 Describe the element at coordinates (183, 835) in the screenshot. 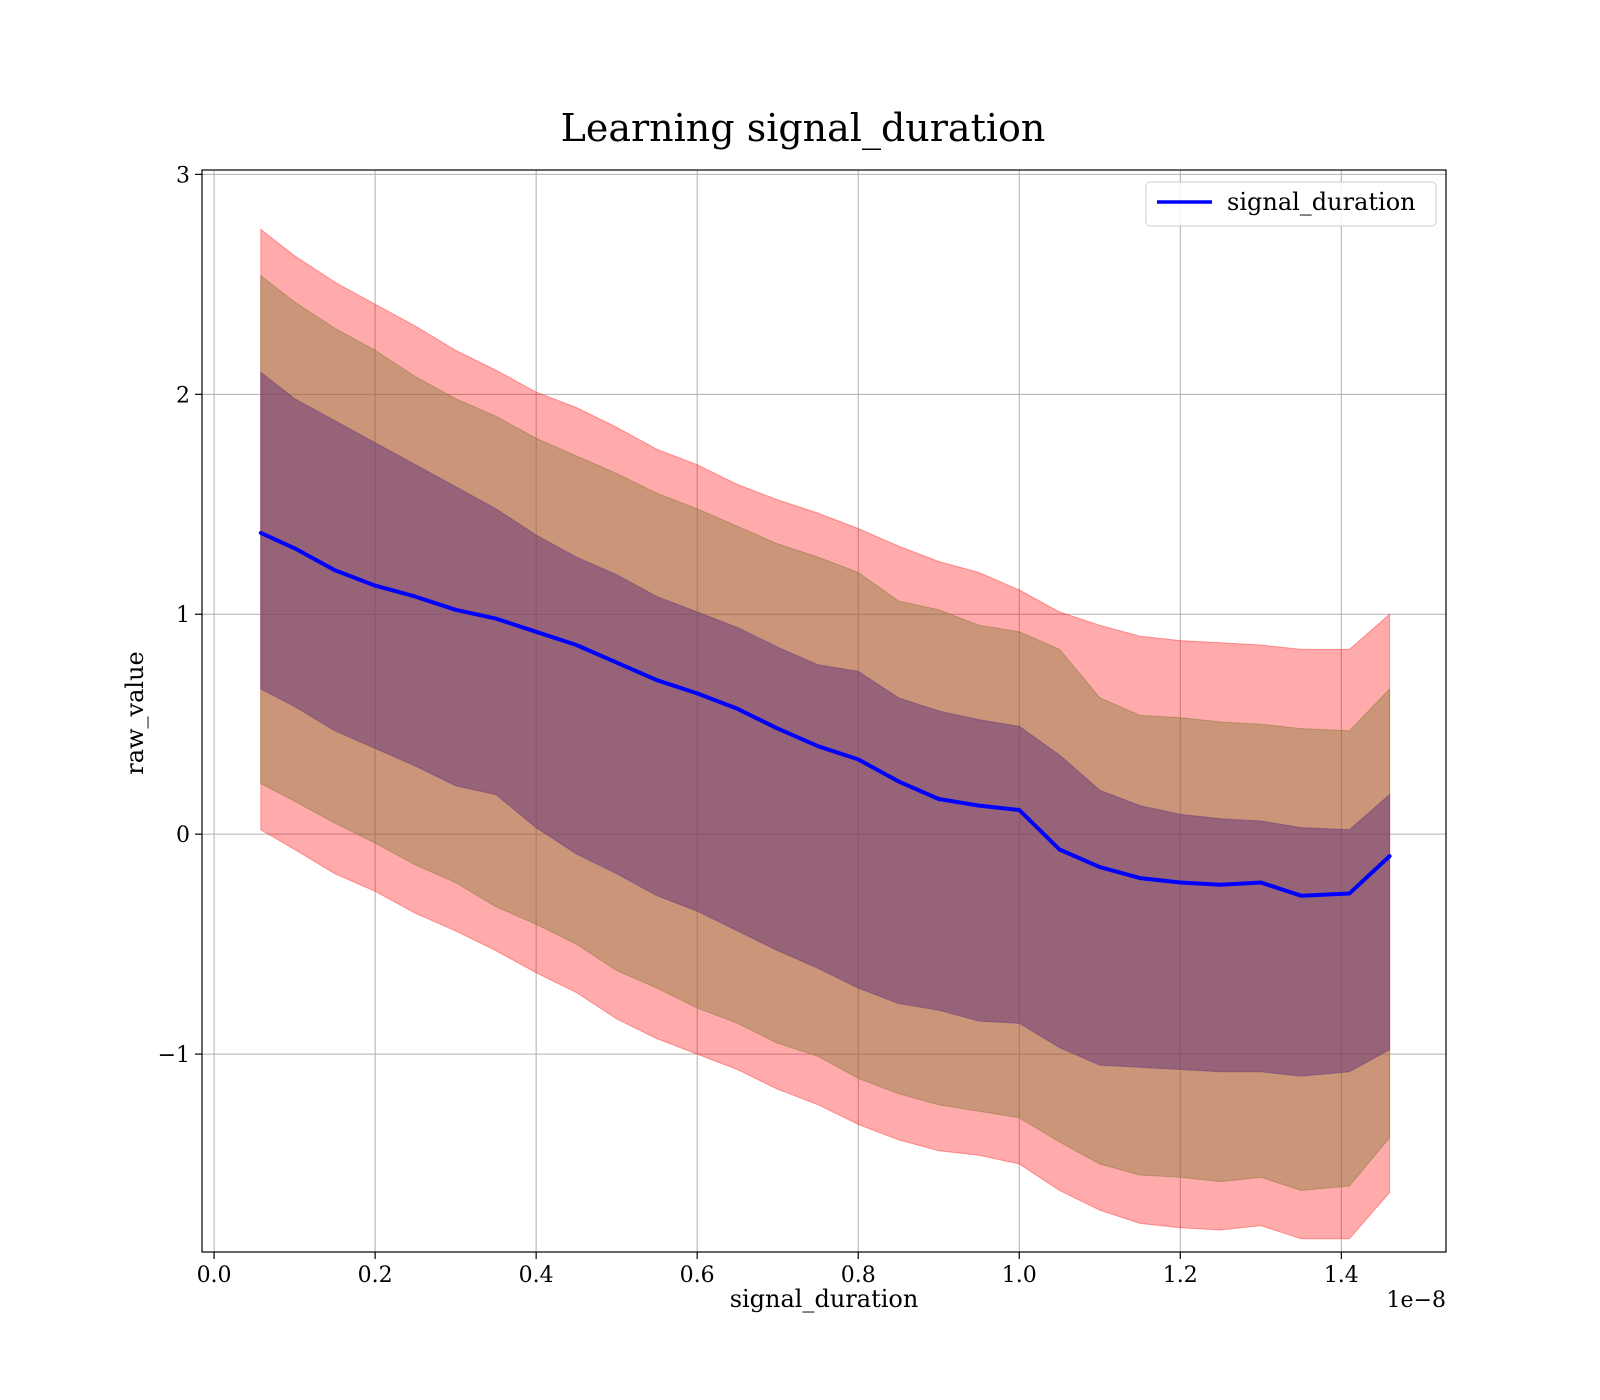

I see `y-tick-label: 0` at that location.